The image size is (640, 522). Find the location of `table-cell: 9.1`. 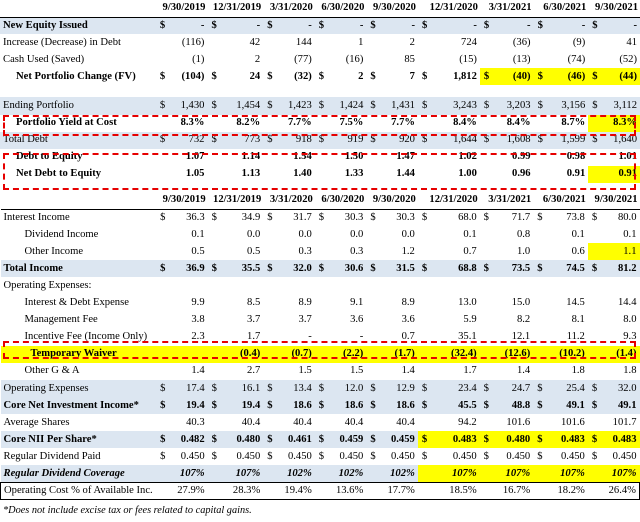

table-cell: 9.1 is located at coordinates (357, 303).